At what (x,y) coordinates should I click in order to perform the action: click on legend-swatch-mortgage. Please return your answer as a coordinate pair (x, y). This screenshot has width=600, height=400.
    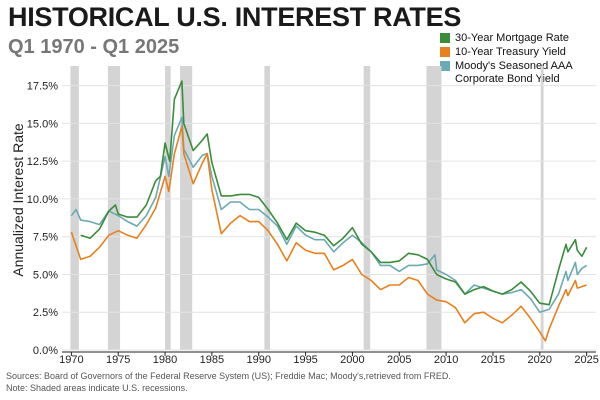
    Looking at the image, I should click on (445, 38).